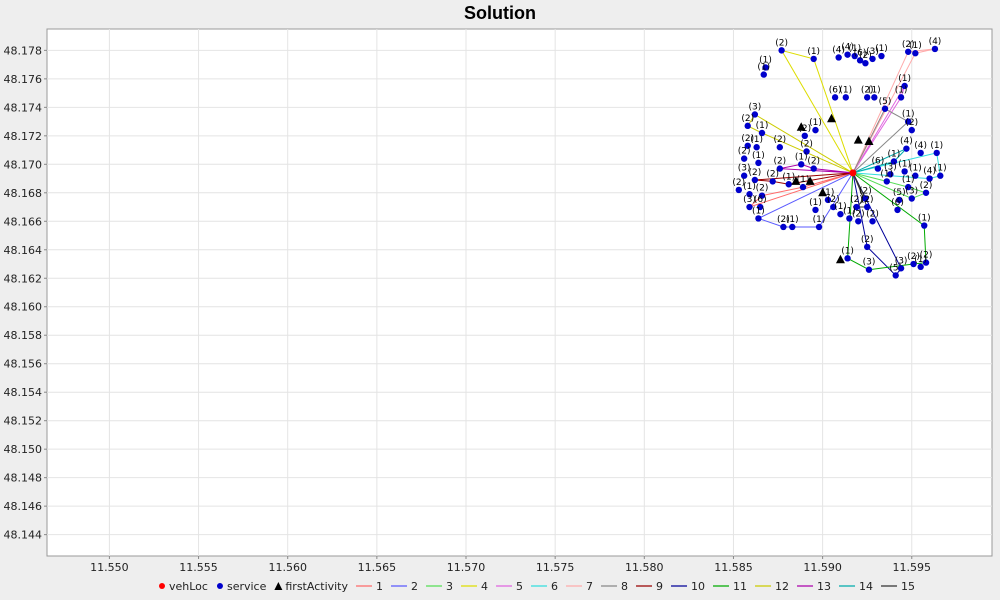  Describe the element at coordinates (519, 586) in the screenshot. I see `legend-label: 5` at that location.